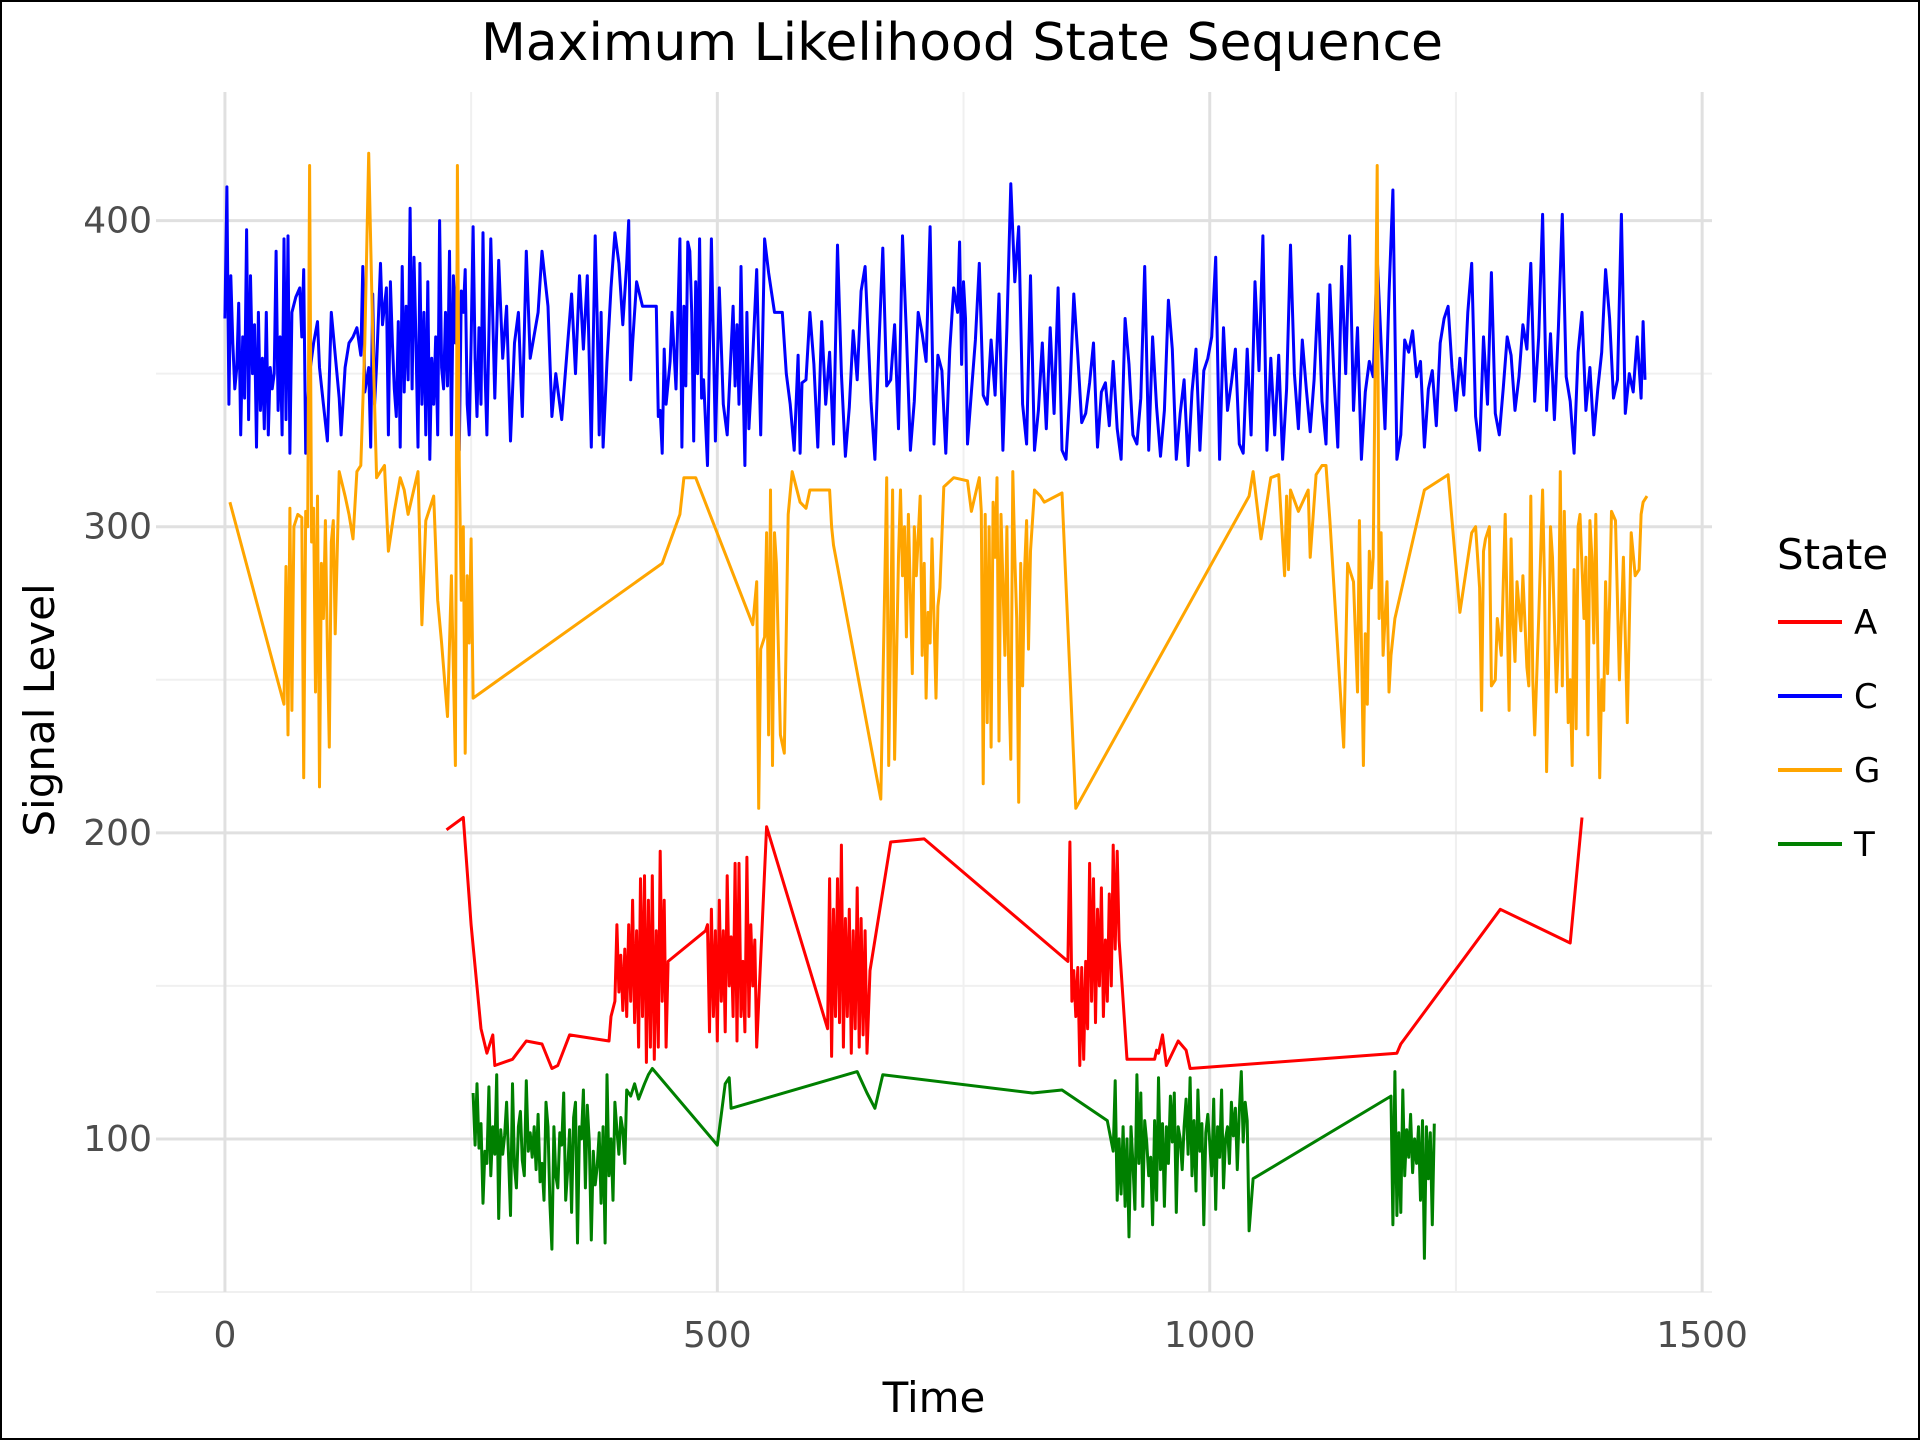 This screenshot has height=1442, width=1920. What do you see at coordinates (117, 221) in the screenshot?
I see `y-tick-label: 400` at bounding box center [117, 221].